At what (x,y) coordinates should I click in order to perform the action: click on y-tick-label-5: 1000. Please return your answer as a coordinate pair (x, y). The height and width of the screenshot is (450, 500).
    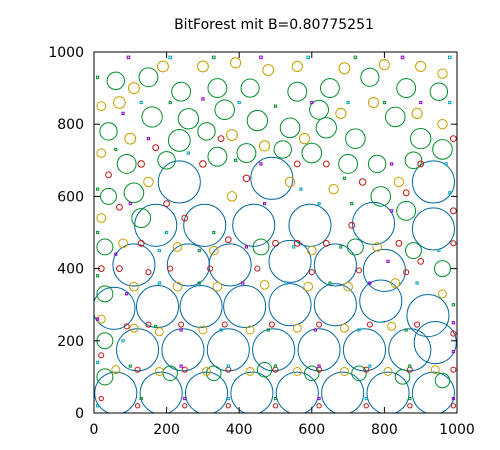
    Looking at the image, I should click on (66, 53).